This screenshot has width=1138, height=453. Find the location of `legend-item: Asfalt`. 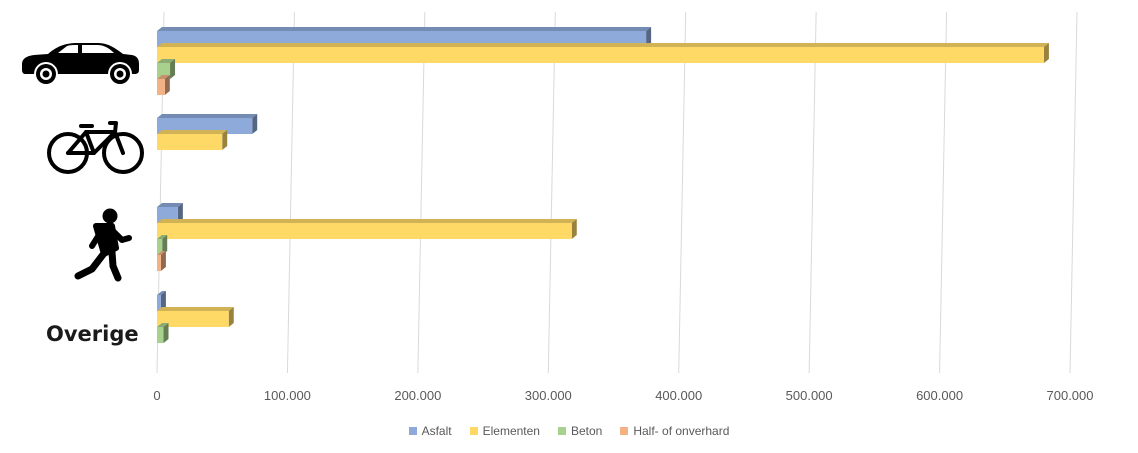

legend-item: Asfalt is located at coordinates (430, 431).